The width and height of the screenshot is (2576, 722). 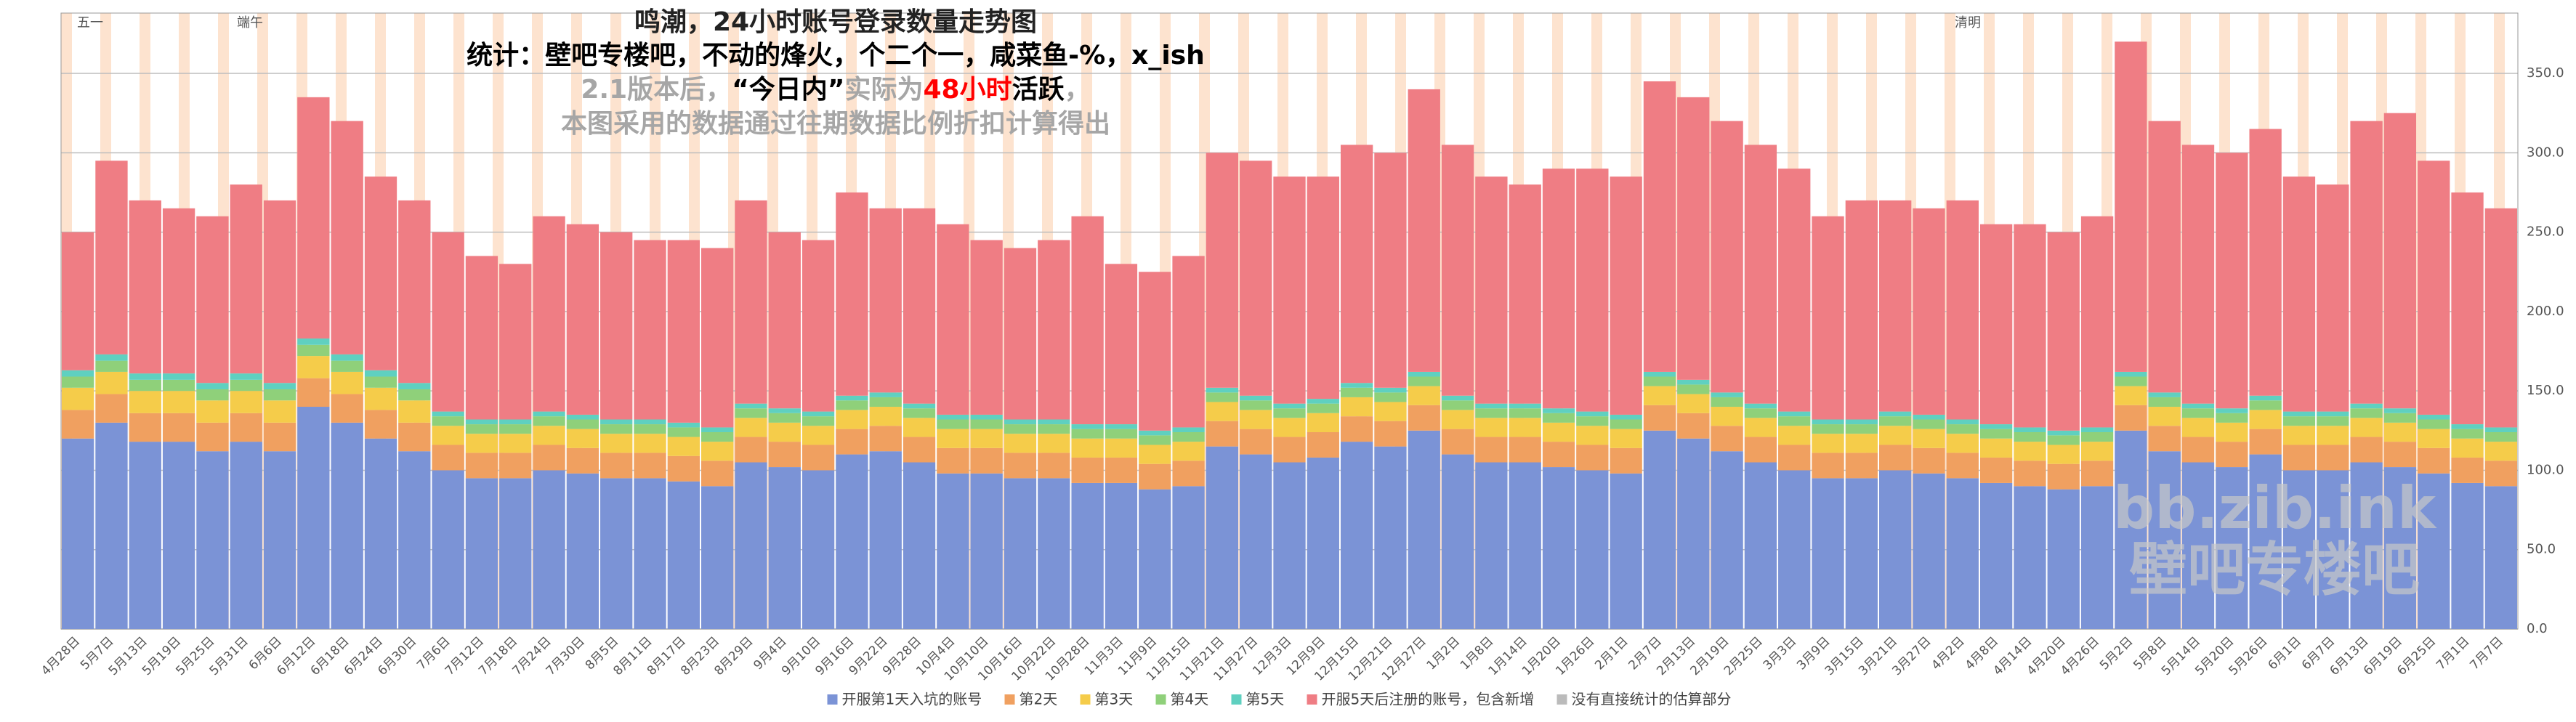 What do you see at coordinates (656, 90) in the screenshot?
I see `note-part: 2.1版本后，` at bounding box center [656, 90].